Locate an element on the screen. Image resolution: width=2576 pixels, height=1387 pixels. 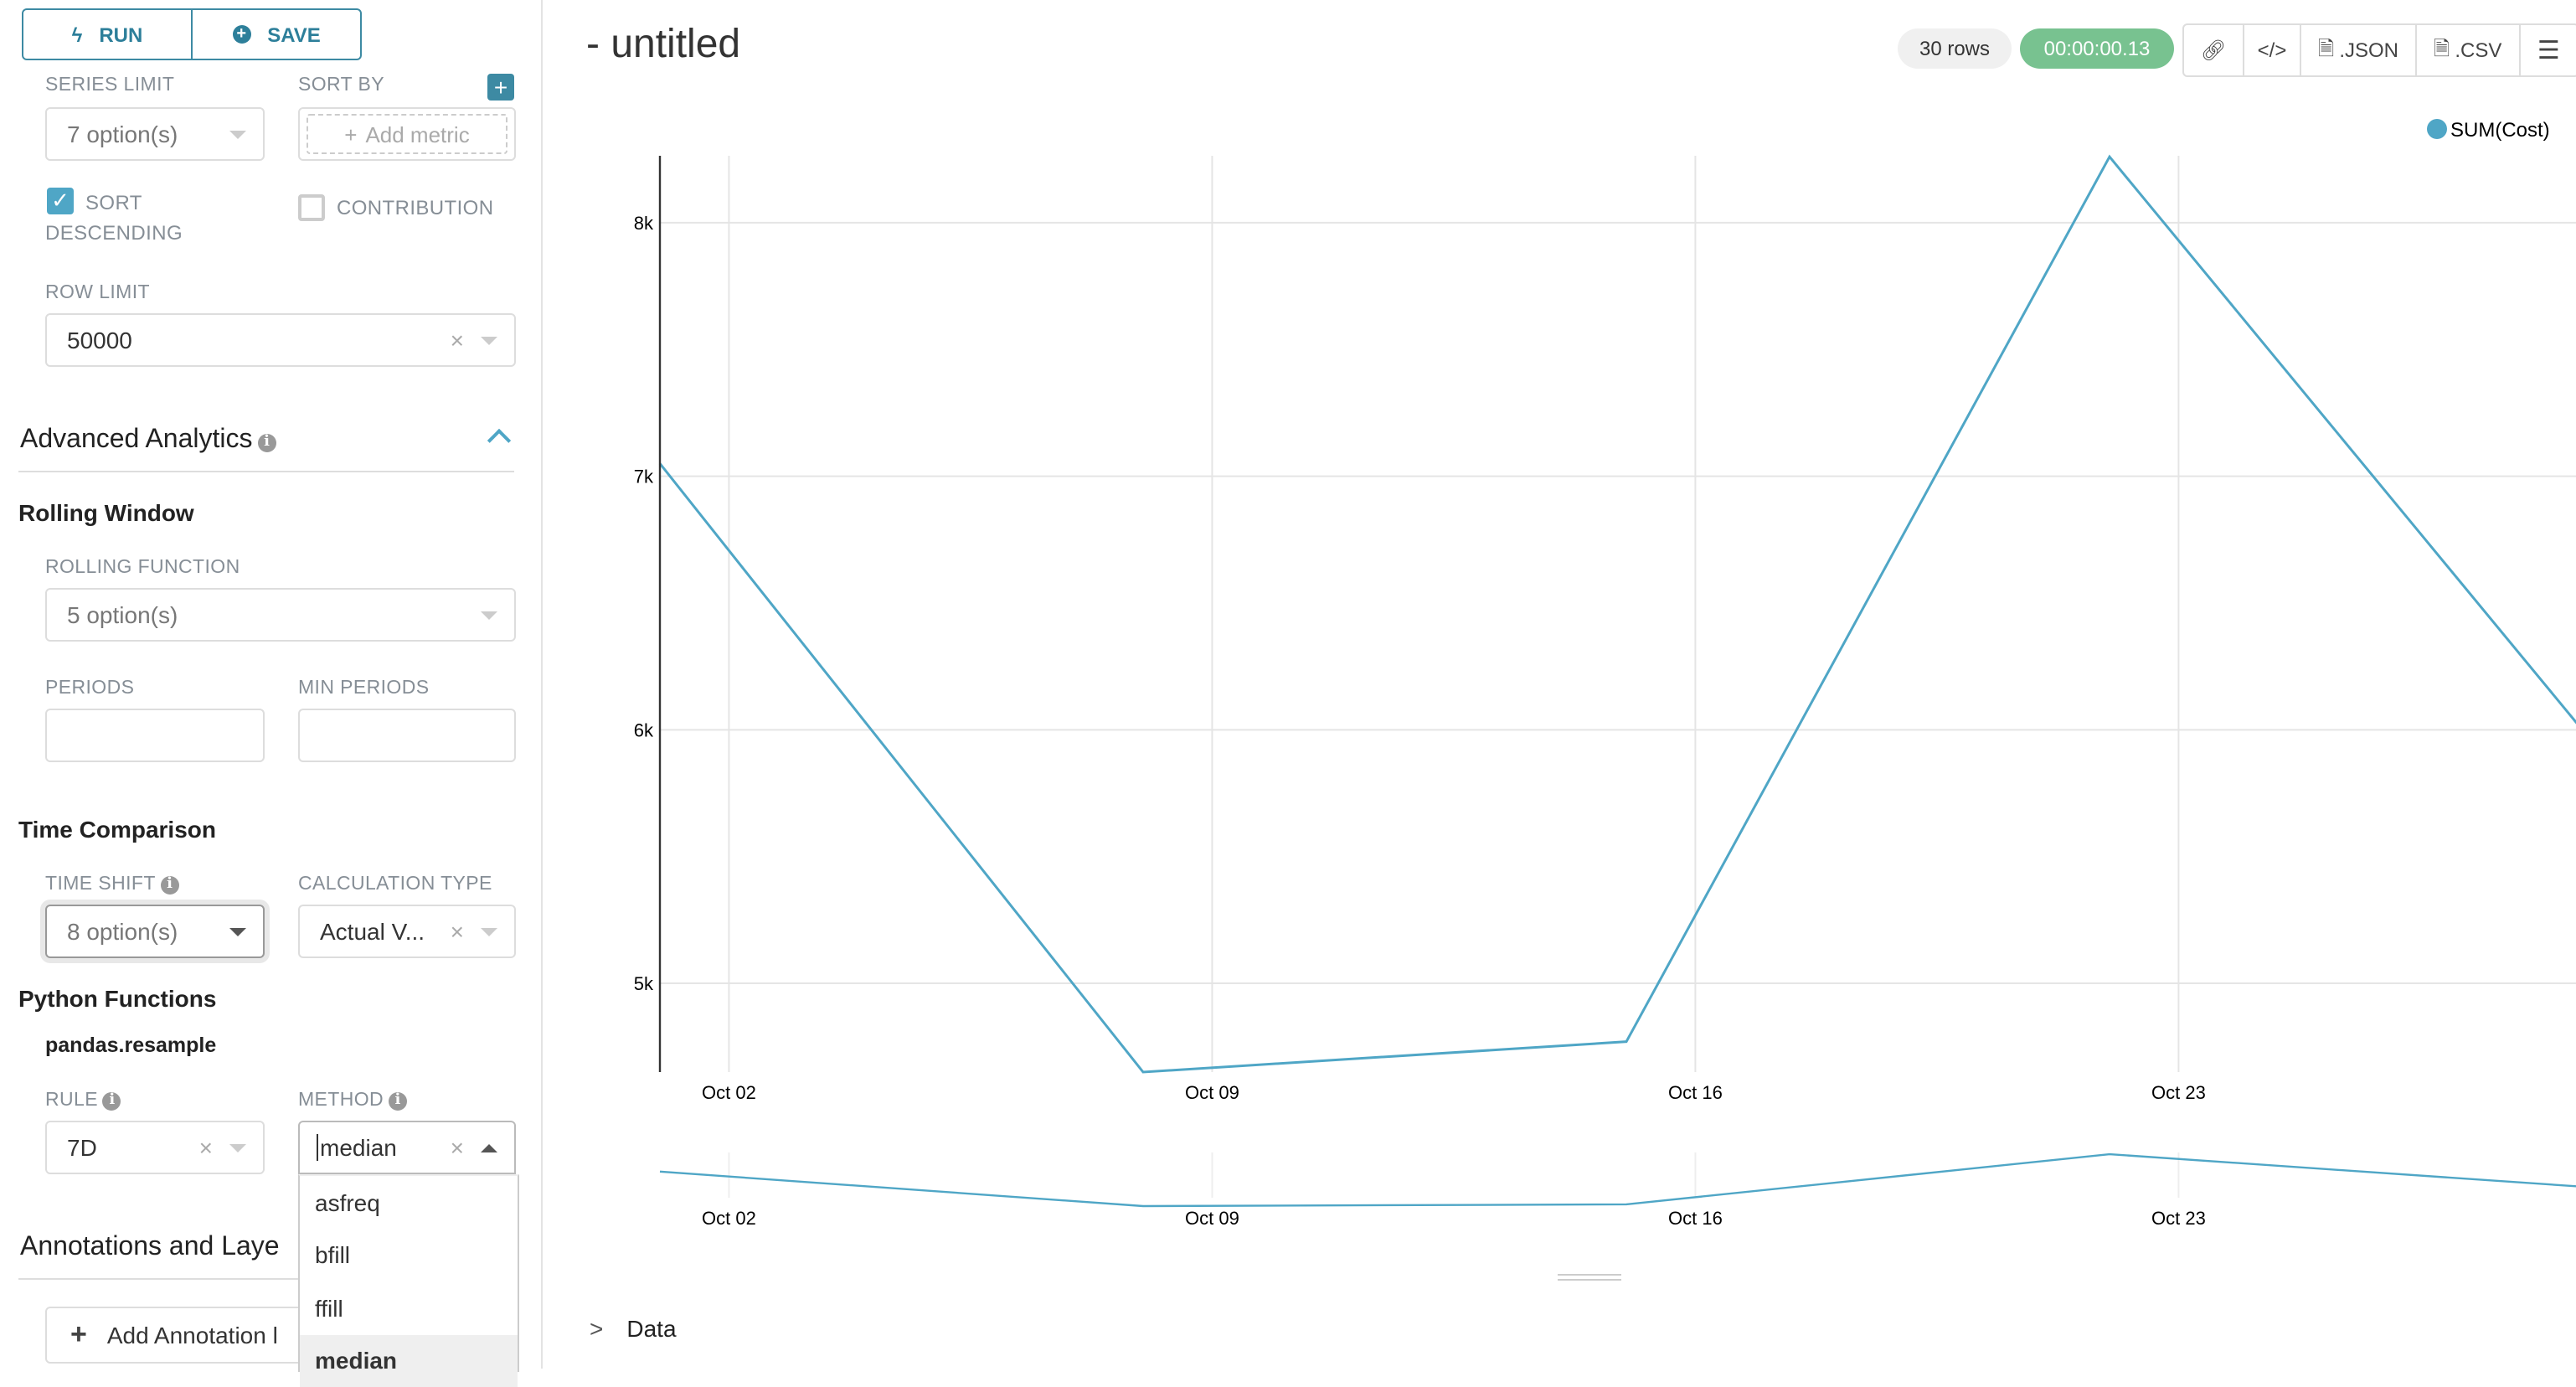
x-tick-label: Oct 09 is located at coordinates (1212, 1092).